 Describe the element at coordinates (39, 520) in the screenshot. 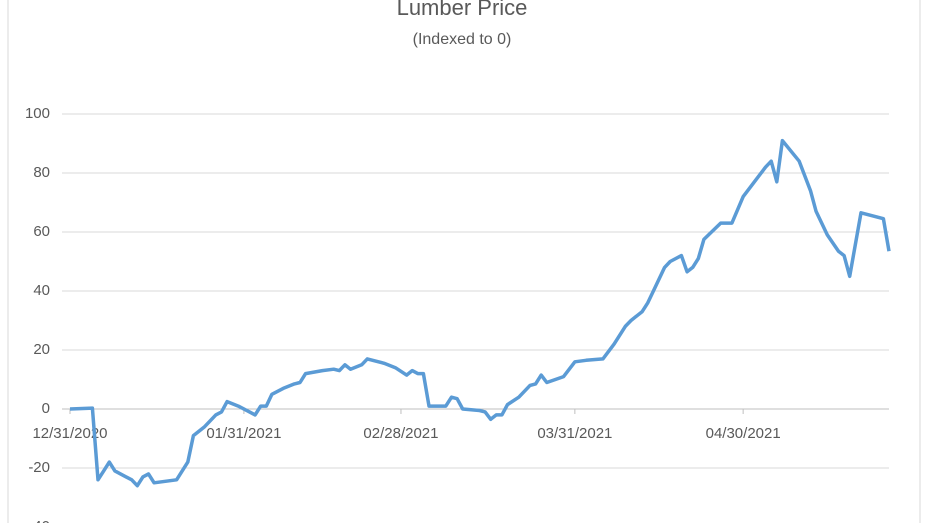

I see `y-tick-label: -40` at that location.